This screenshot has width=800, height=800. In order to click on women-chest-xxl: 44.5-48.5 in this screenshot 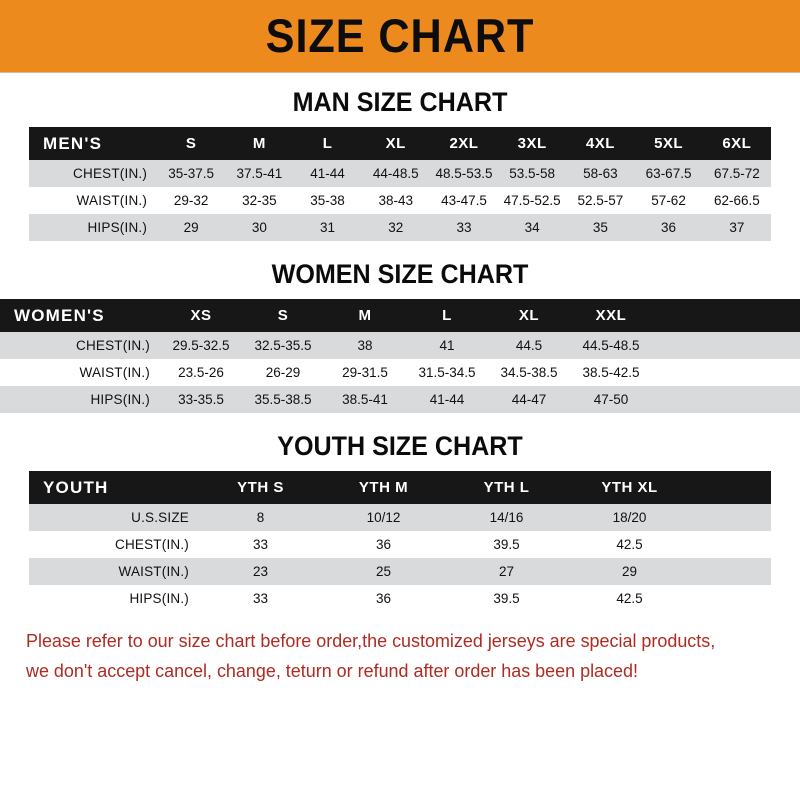, I will do `click(611, 345)`.